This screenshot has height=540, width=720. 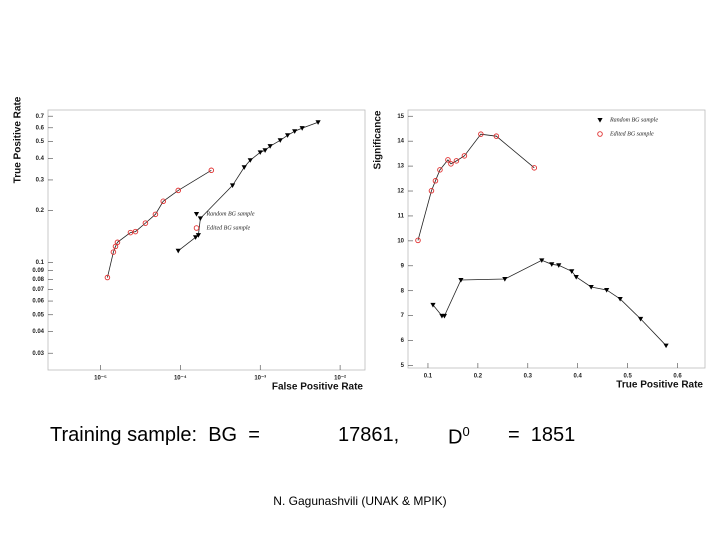 I want to click on d-label: D0, so click(x=459, y=437).